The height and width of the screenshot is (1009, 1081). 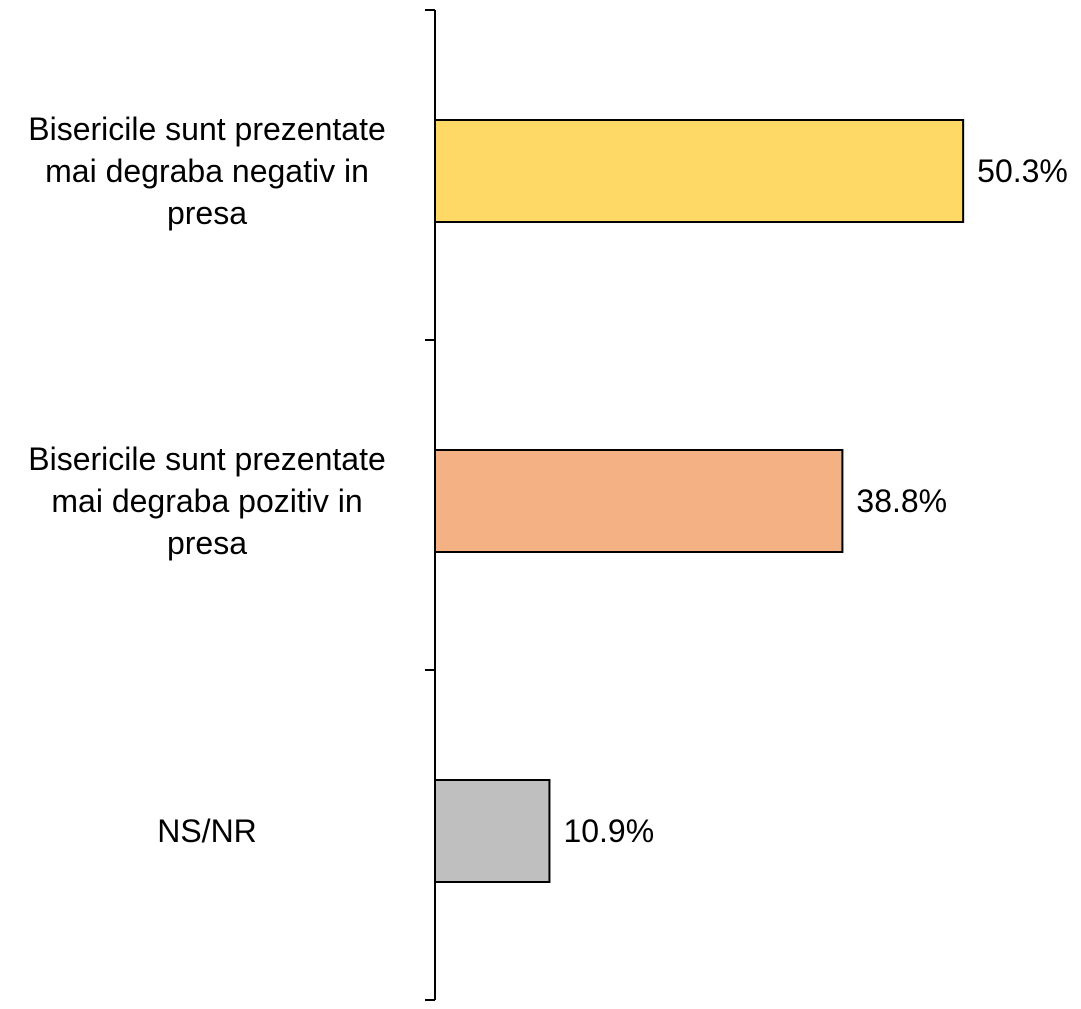 I want to click on data-label-2: 38.8%, so click(x=901, y=501).